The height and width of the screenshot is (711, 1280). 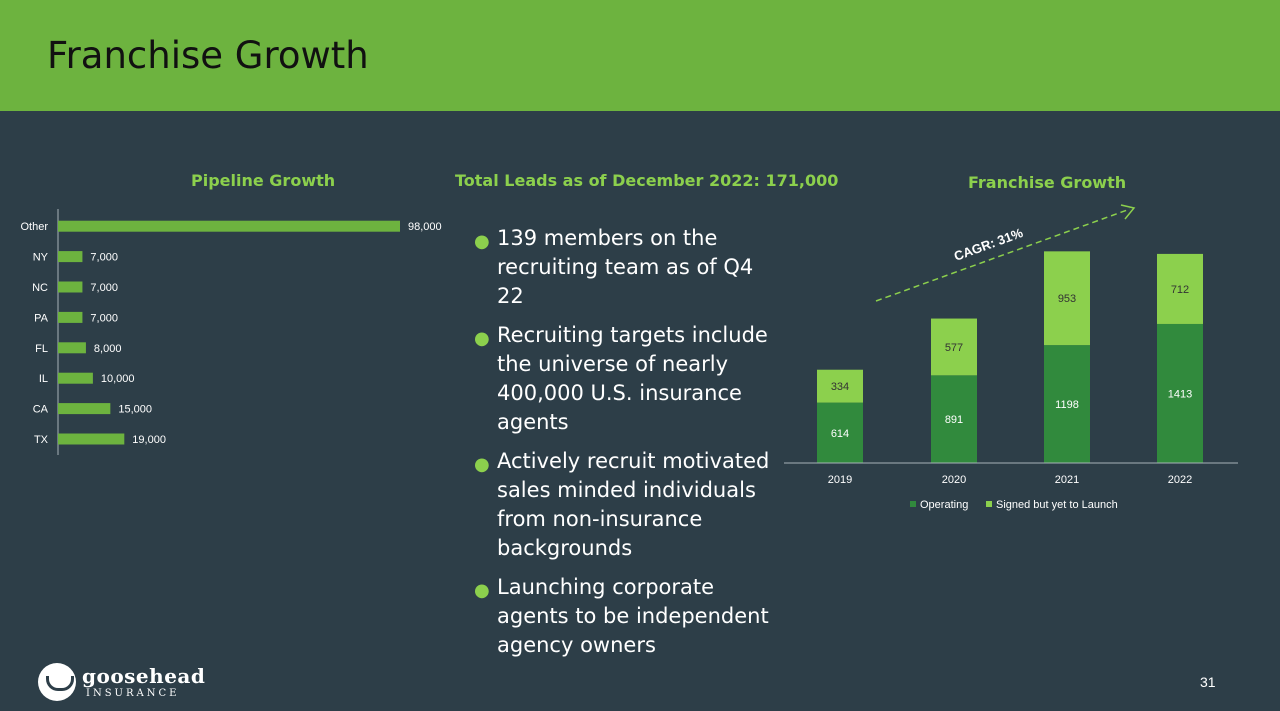 I want to click on pipeline-category-label: TX, so click(x=41, y=440).